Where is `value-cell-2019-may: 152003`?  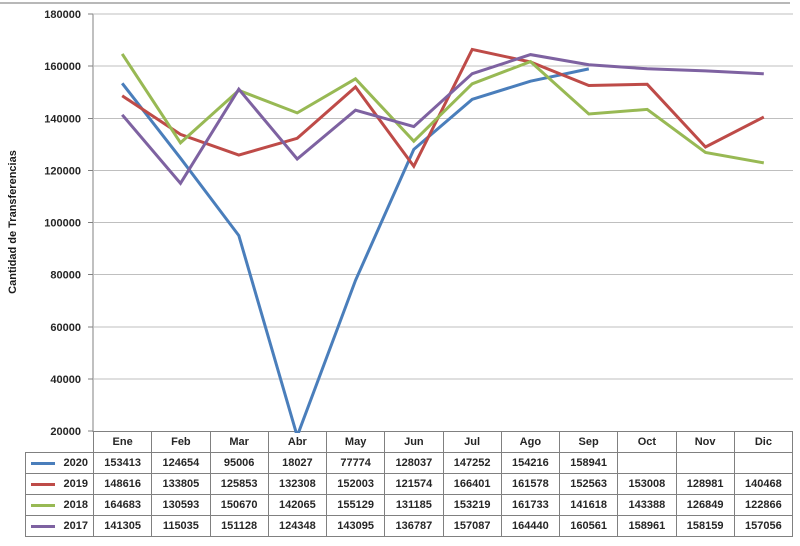
value-cell-2019-may: 152003 is located at coordinates (355, 484).